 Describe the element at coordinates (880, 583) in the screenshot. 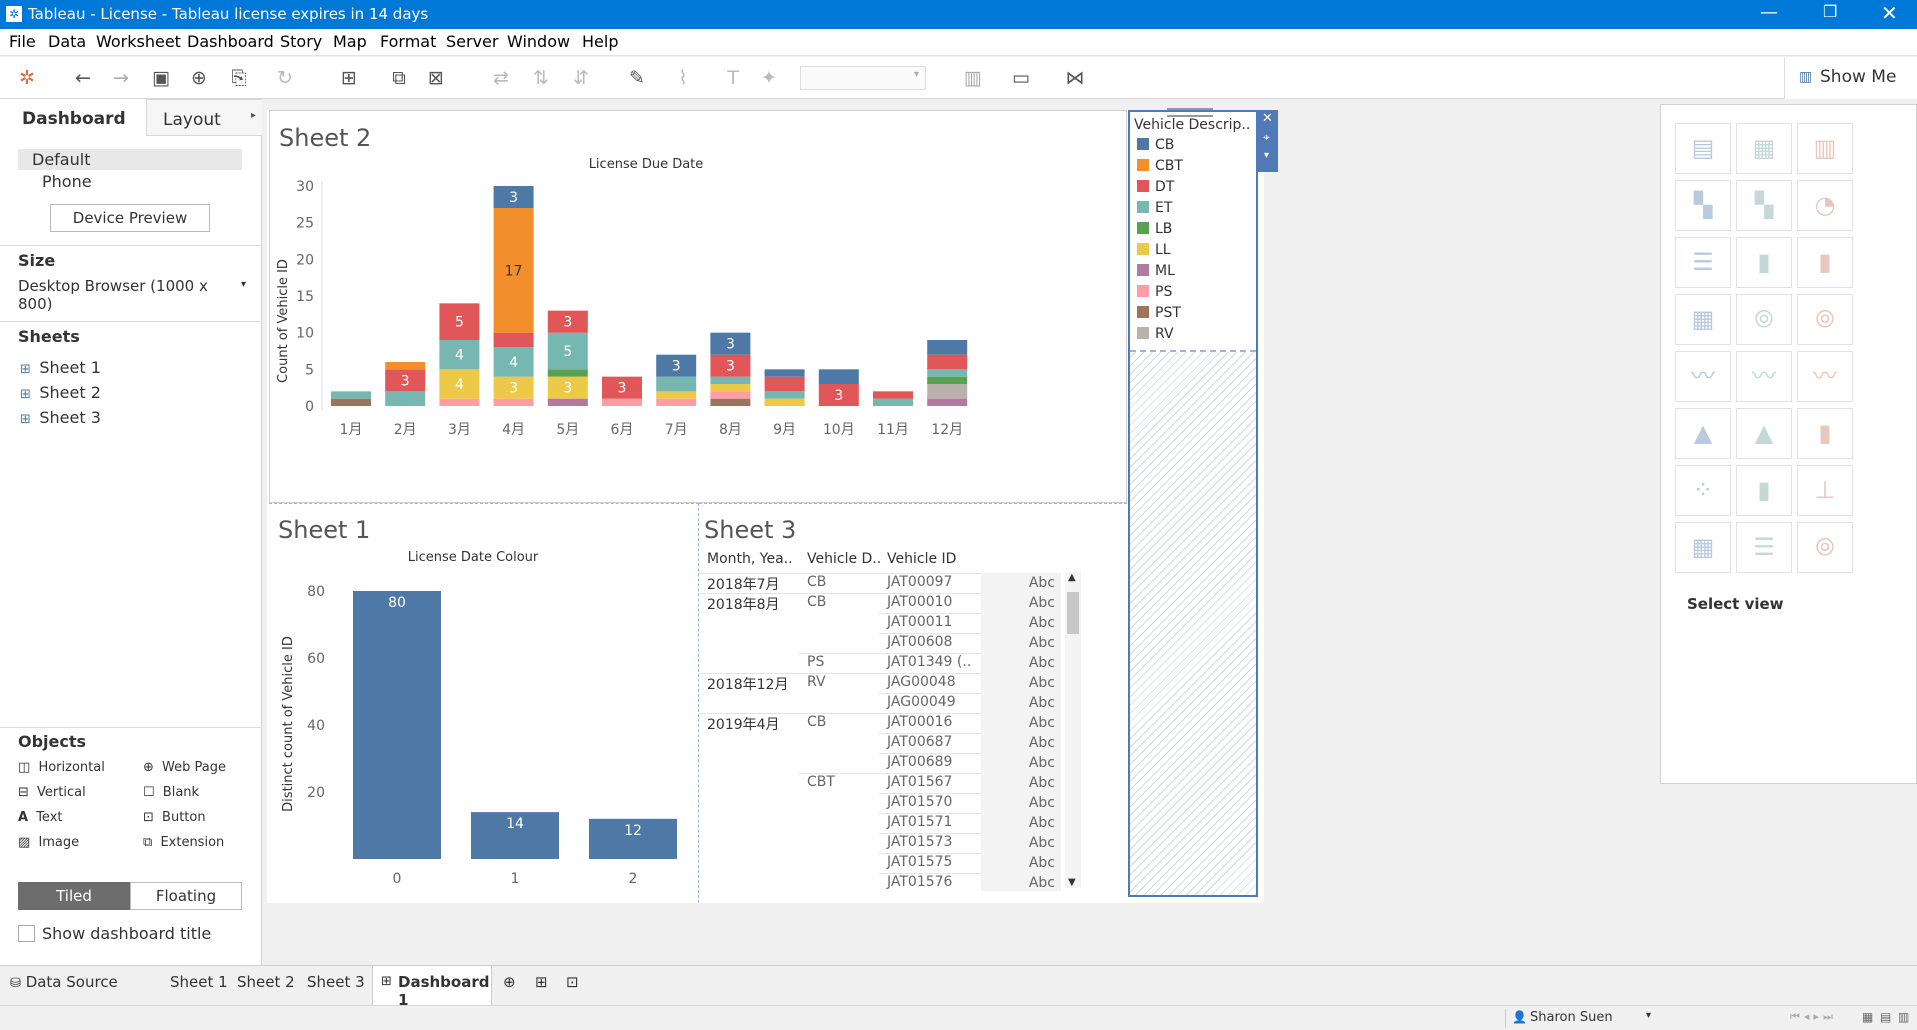

I see `table-row: 2018年7月 CB JAT00097 Abc` at that location.